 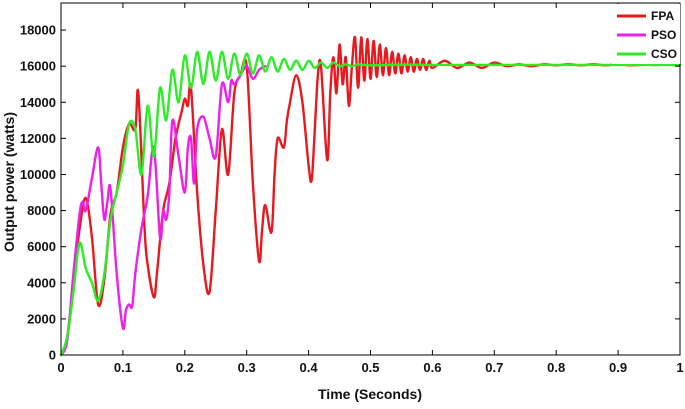 What do you see at coordinates (646, 34) in the screenshot?
I see `legend: FPA PSO CSO` at bounding box center [646, 34].